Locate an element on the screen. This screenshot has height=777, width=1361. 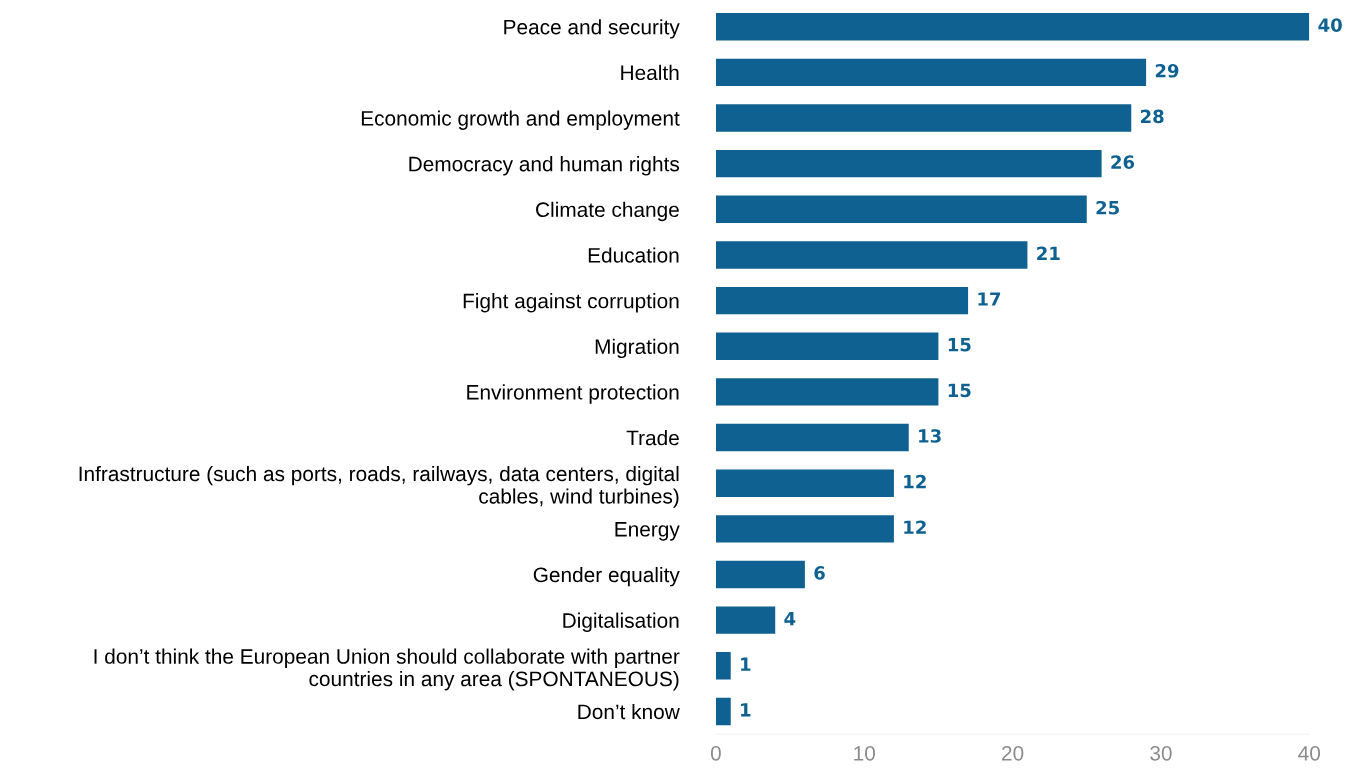
y-tick-label: Energy is located at coordinates (647, 531).